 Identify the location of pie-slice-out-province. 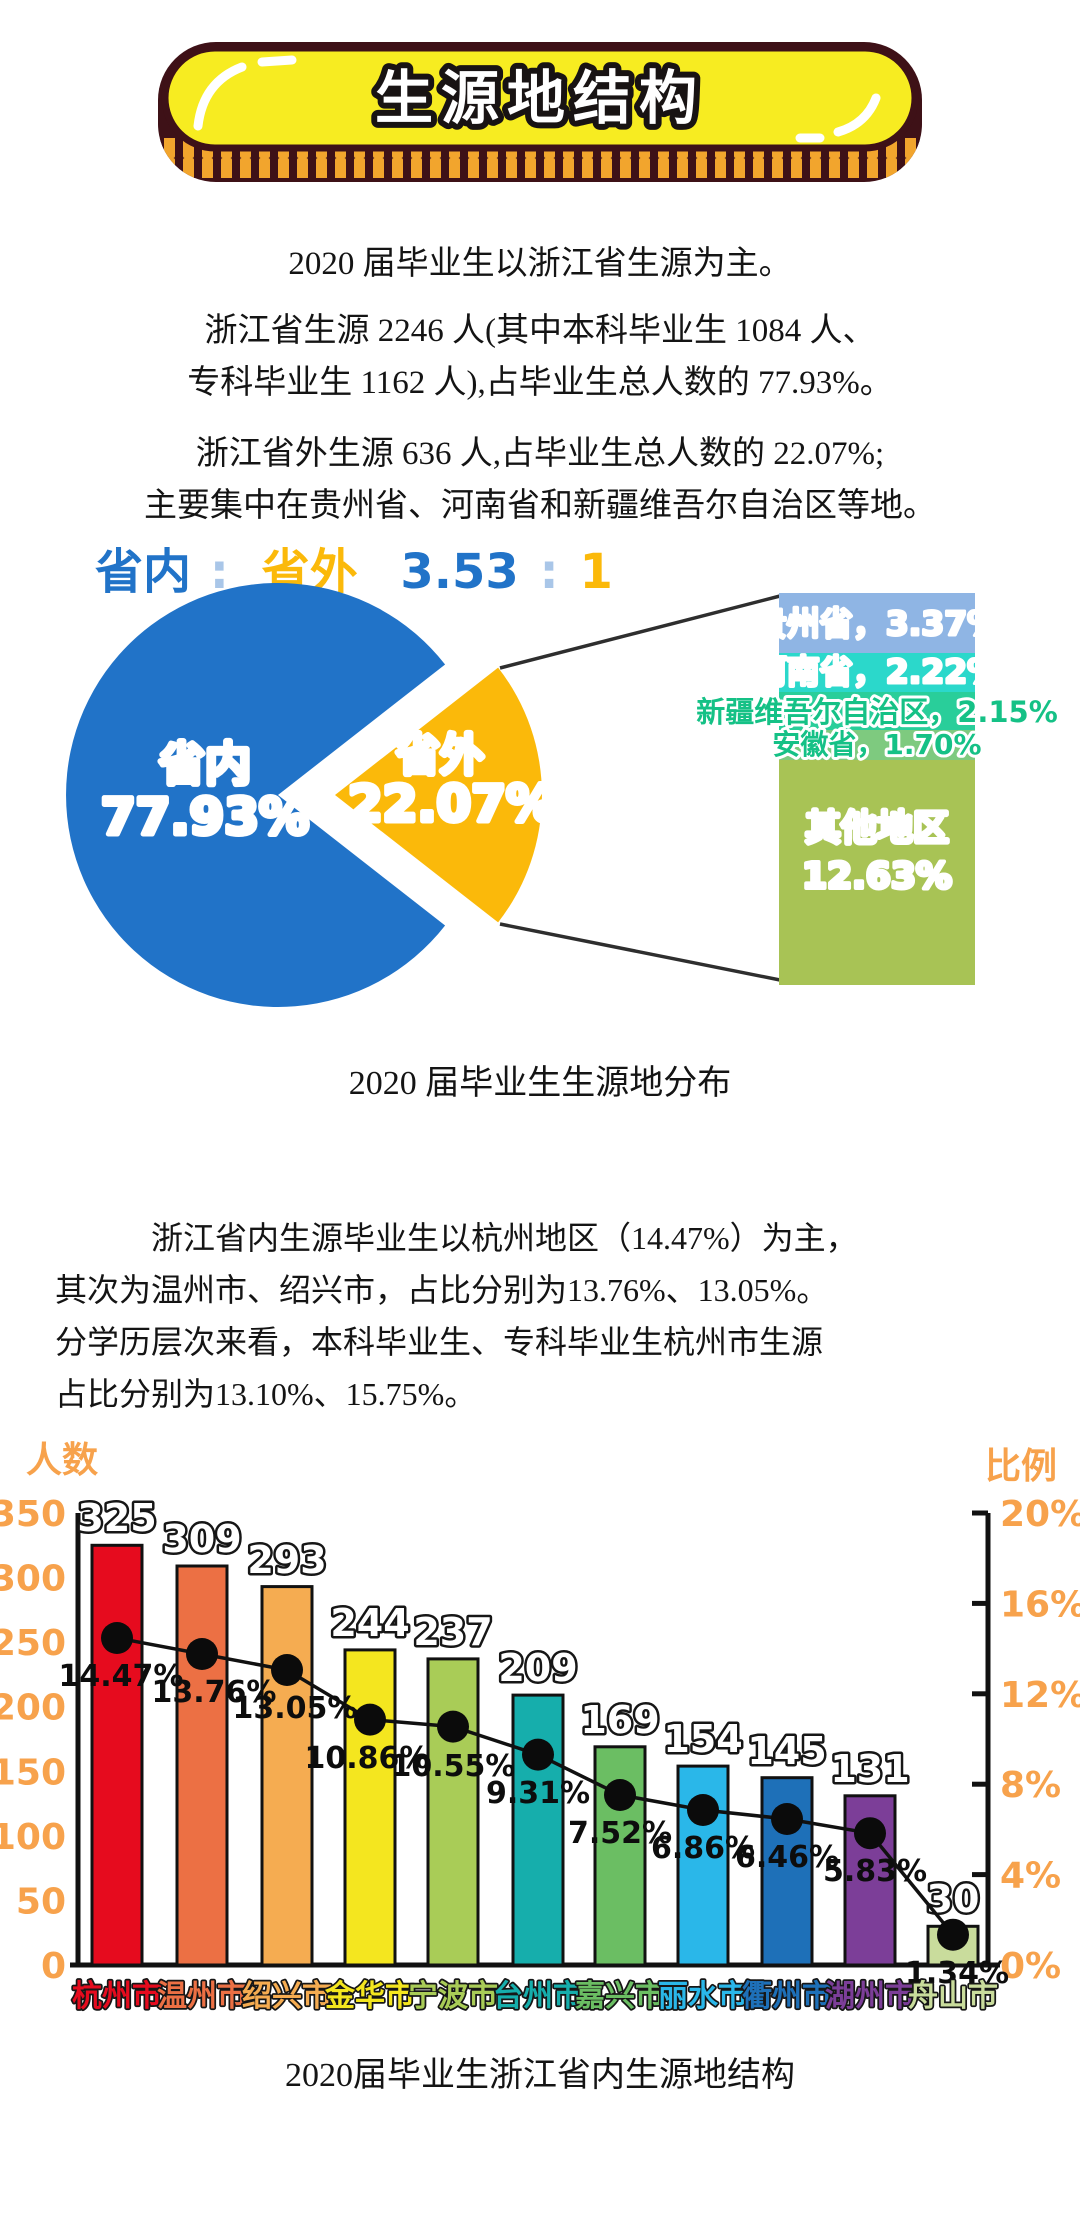
(438, 795).